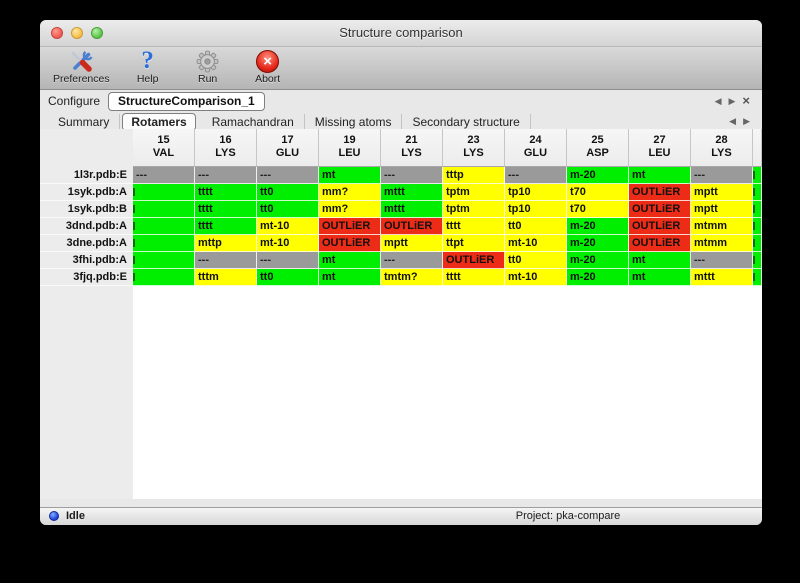  Describe the element at coordinates (722, 148) in the screenshot. I see `column-header-28: 28 LYS` at that location.